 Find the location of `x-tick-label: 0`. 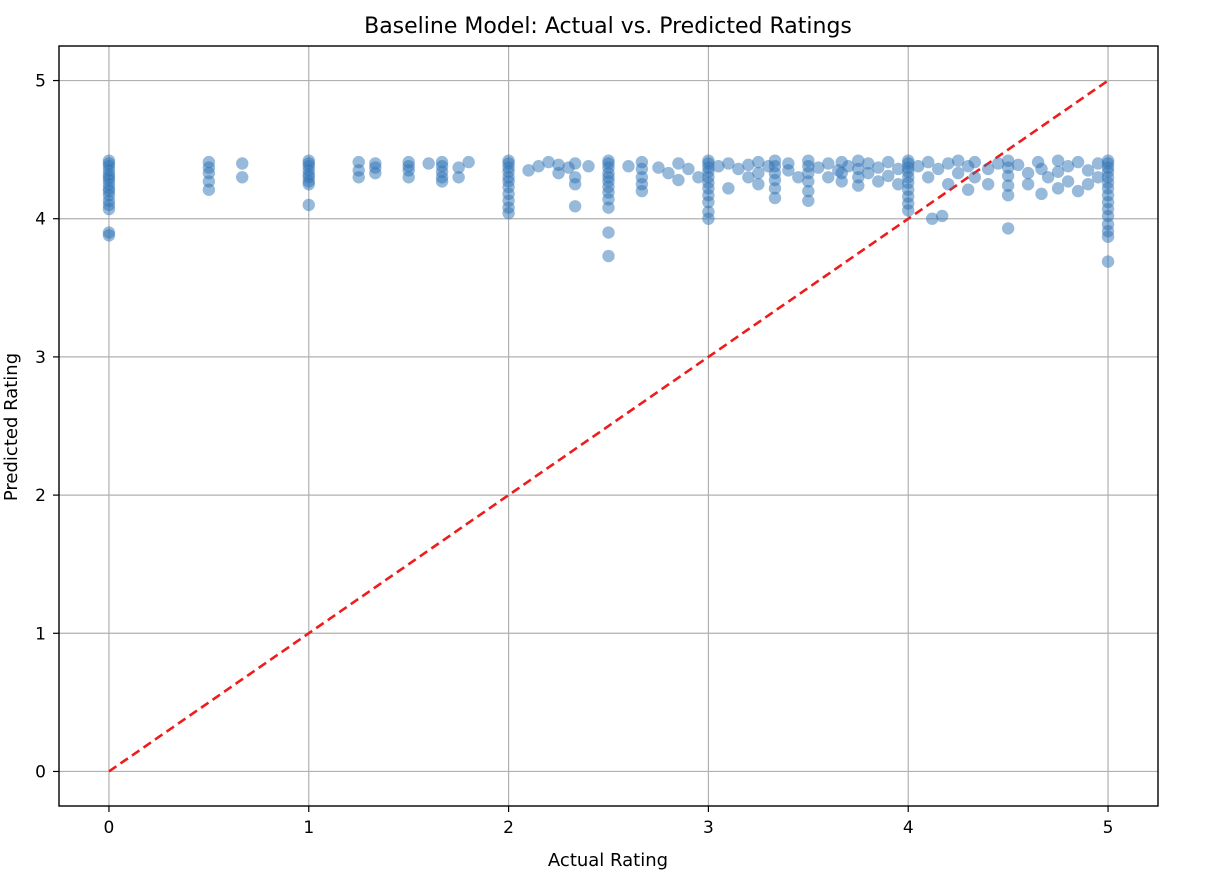

x-tick-label: 0 is located at coordinates (109, 828).